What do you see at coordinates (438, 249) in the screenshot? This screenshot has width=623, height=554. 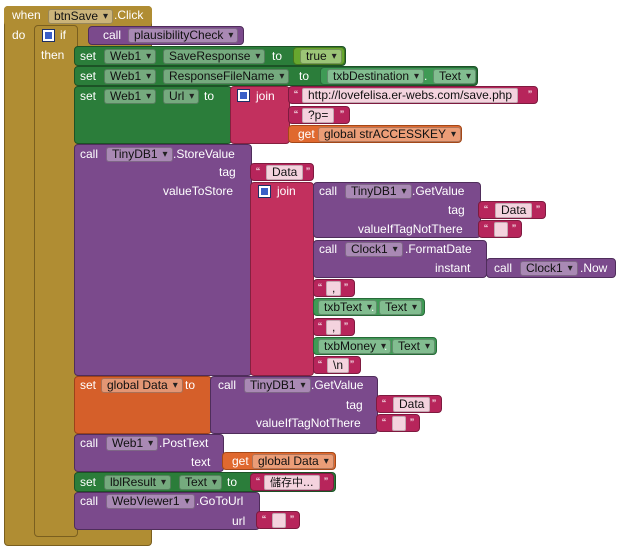 I see `method-label: .FormatDate` at bounding box center [438, 249].